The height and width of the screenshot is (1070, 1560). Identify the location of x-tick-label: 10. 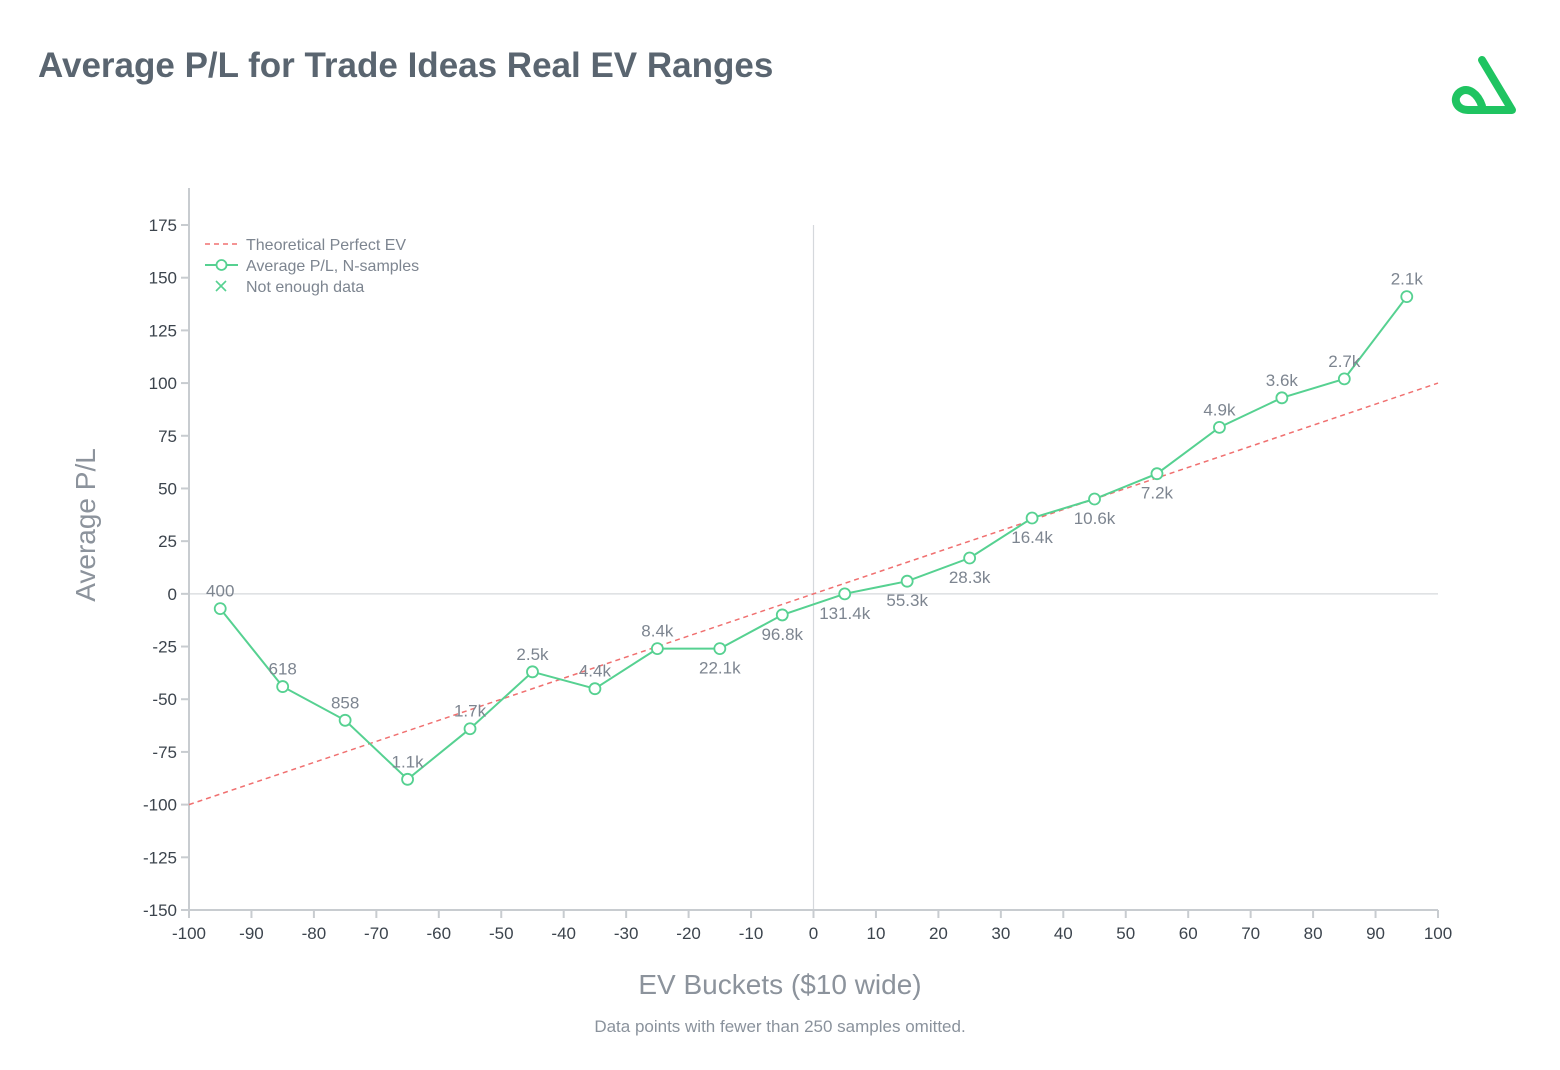
(875, 933).